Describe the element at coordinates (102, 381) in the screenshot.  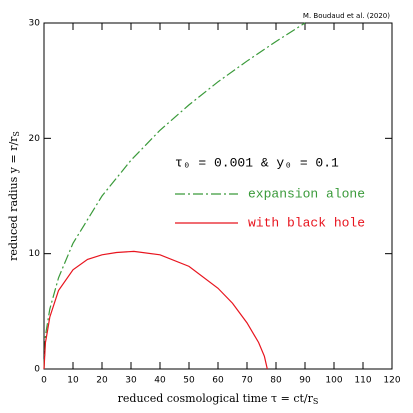
I see `x-tick-label: 20` at that location.